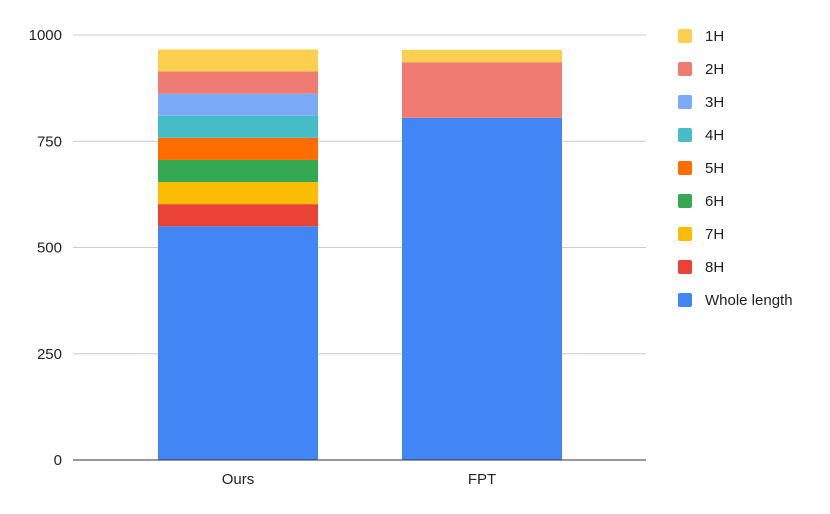  Describe the element at coordinates (714, 36) in the screenshot. I see `legend-label: 1H` at that location.